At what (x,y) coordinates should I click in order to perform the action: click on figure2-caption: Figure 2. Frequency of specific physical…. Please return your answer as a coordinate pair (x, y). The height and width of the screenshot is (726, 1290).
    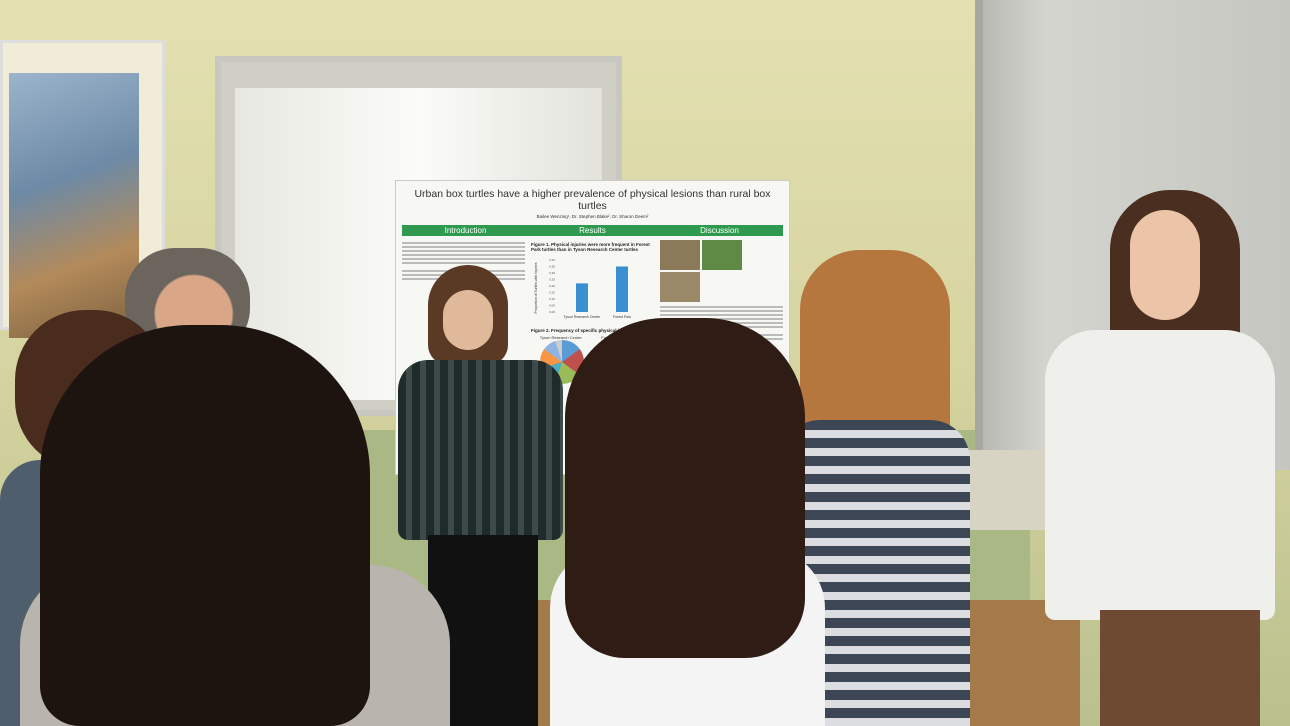
    Looking at the image, I should click on (582, 330).